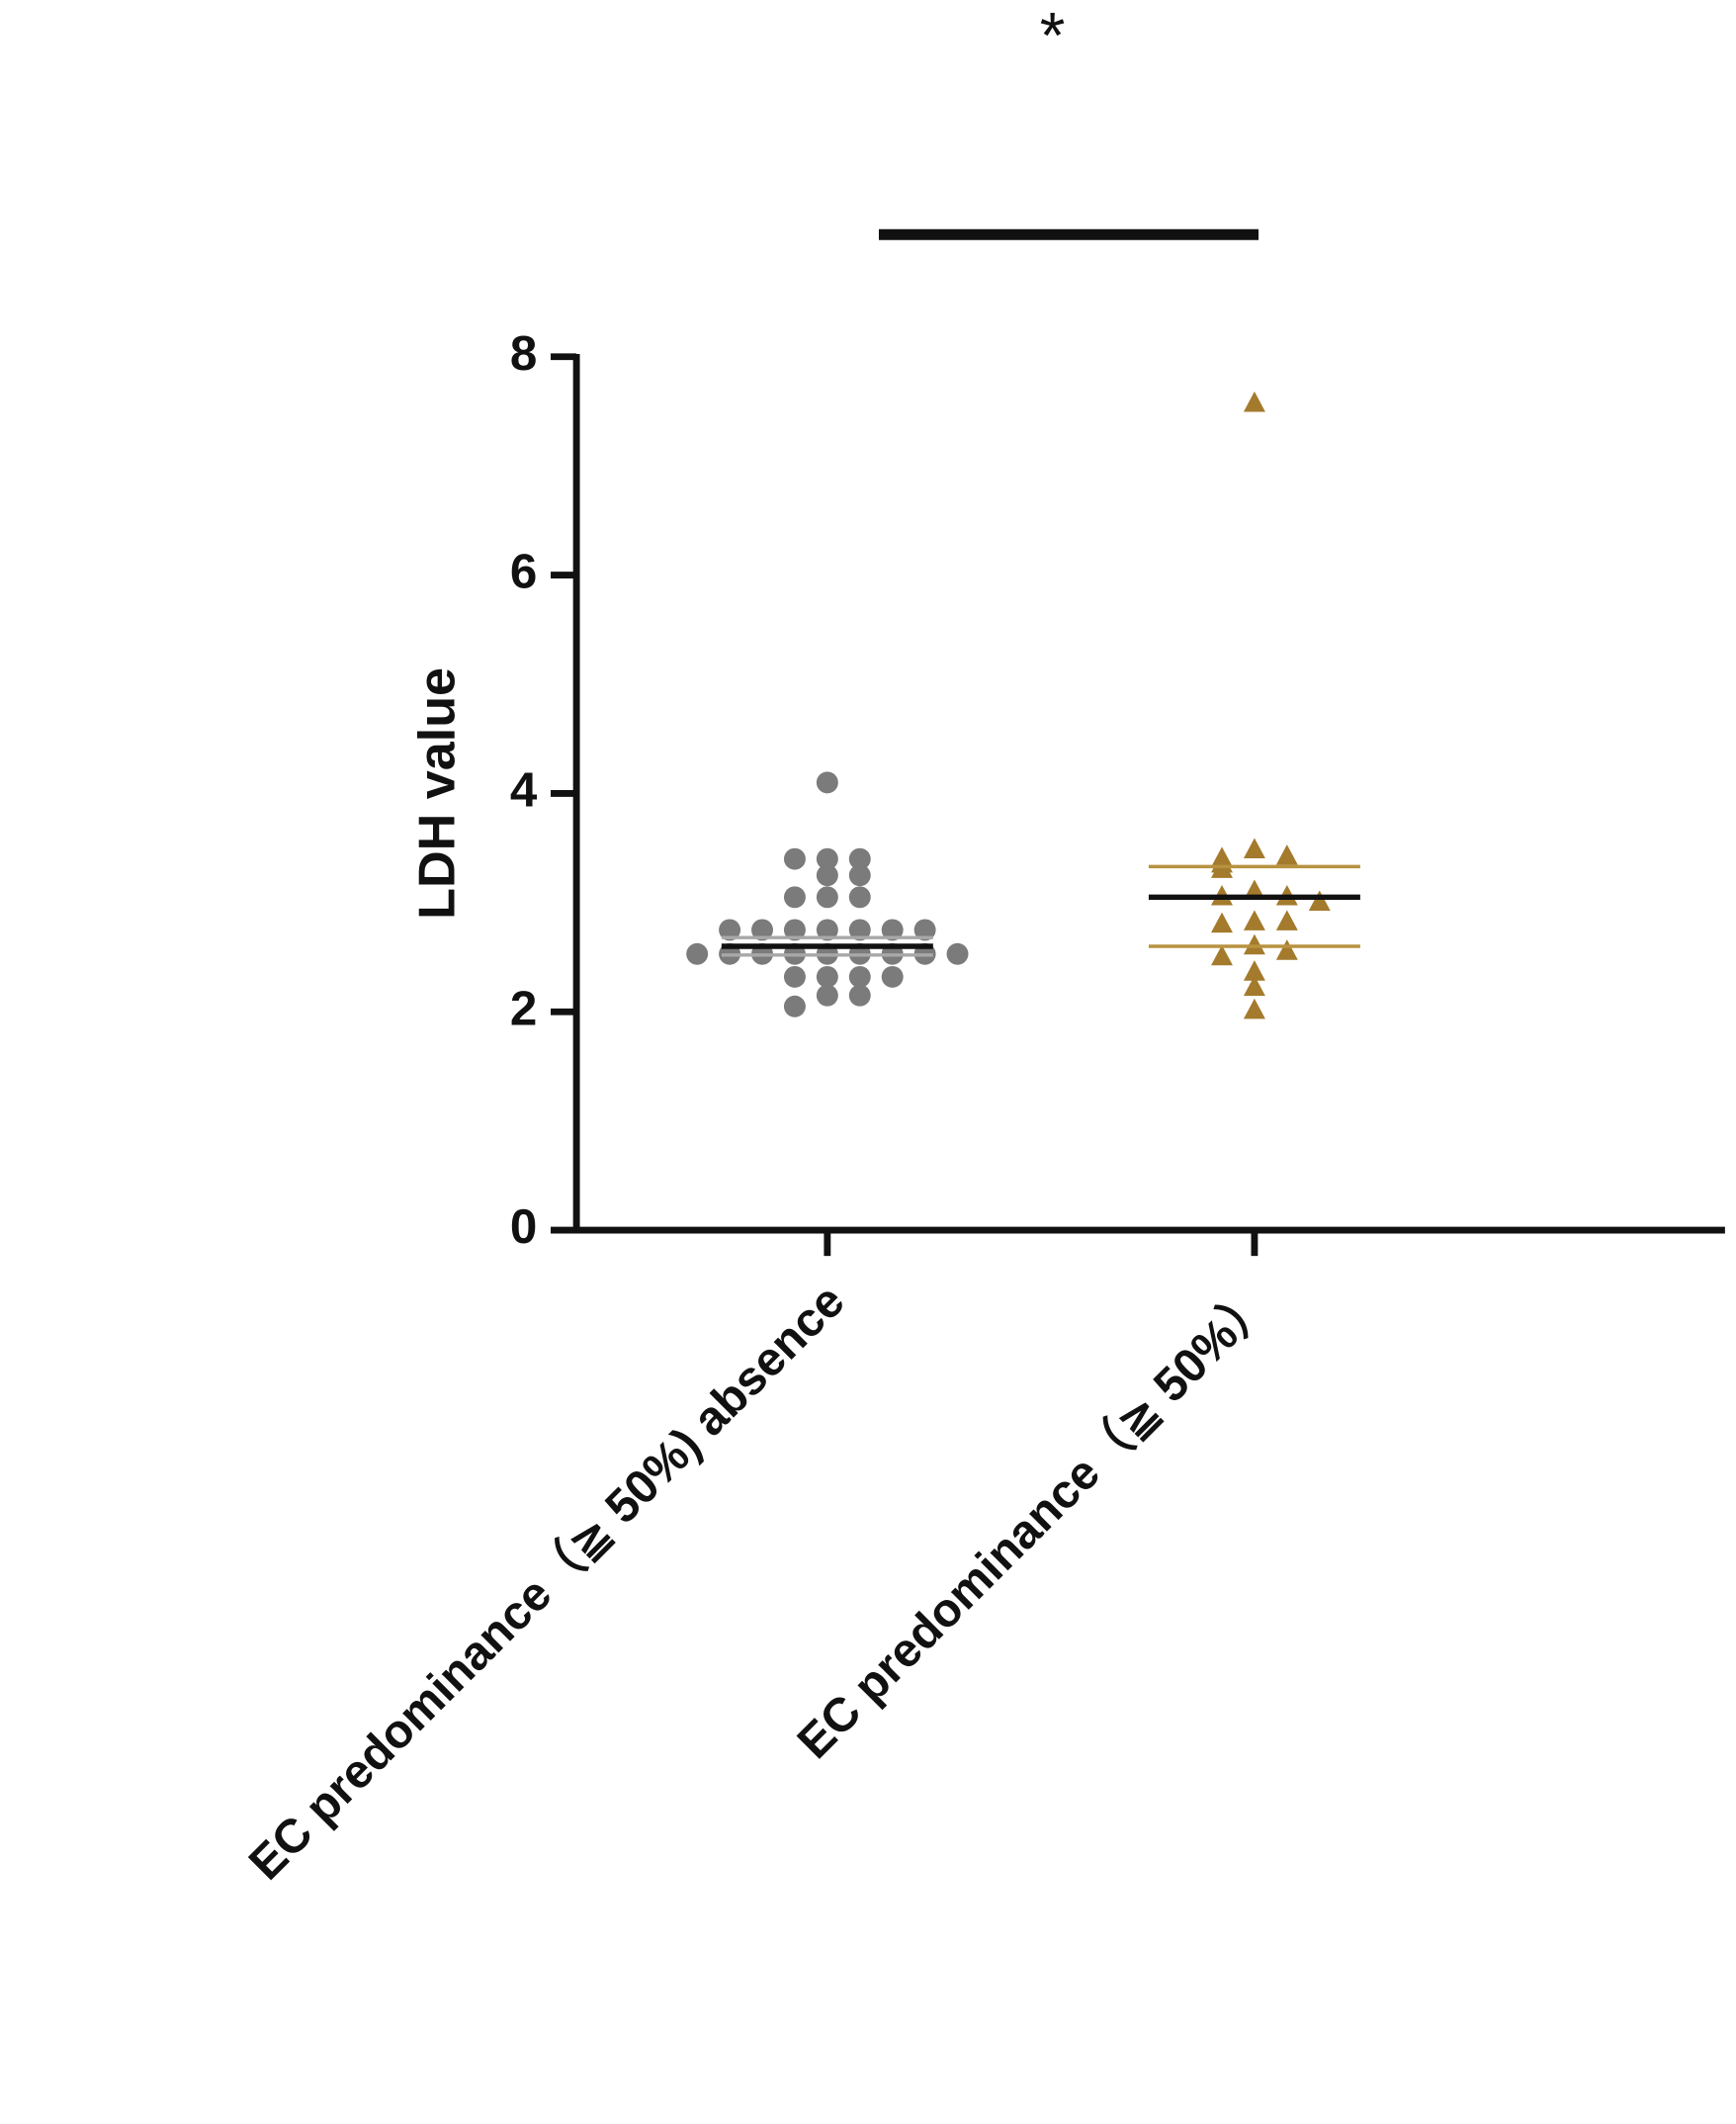 The image size is (1736, 2124). What do you see at coordinates (523, 1226) in the screenshot?
I see `y-tick-label: 0` at bounding box center [523, 1226].